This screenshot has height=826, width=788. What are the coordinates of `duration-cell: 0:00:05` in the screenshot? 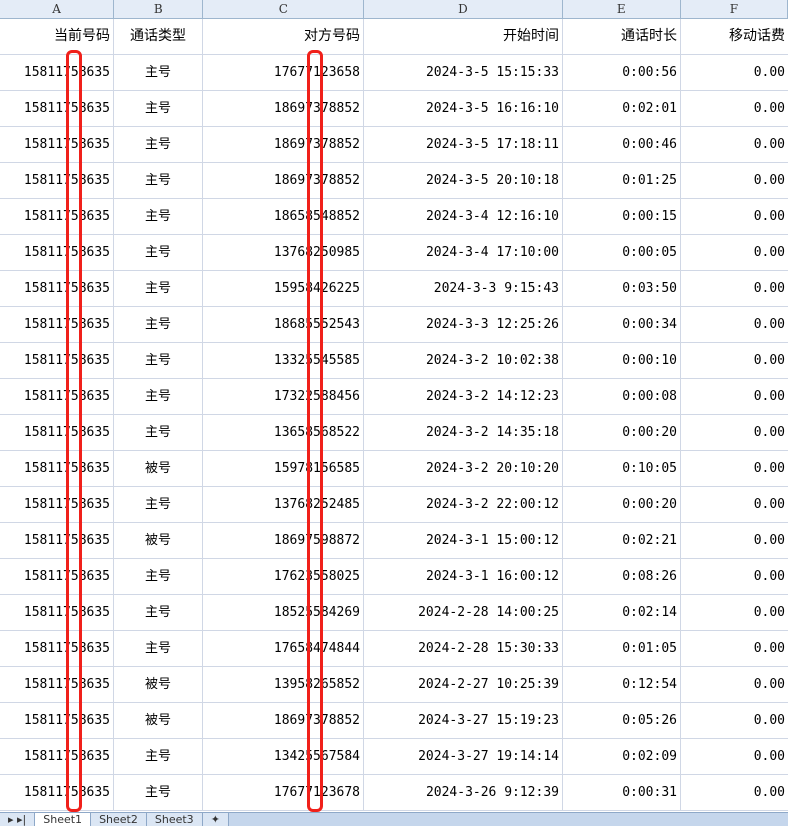 It's located at (622, 252).